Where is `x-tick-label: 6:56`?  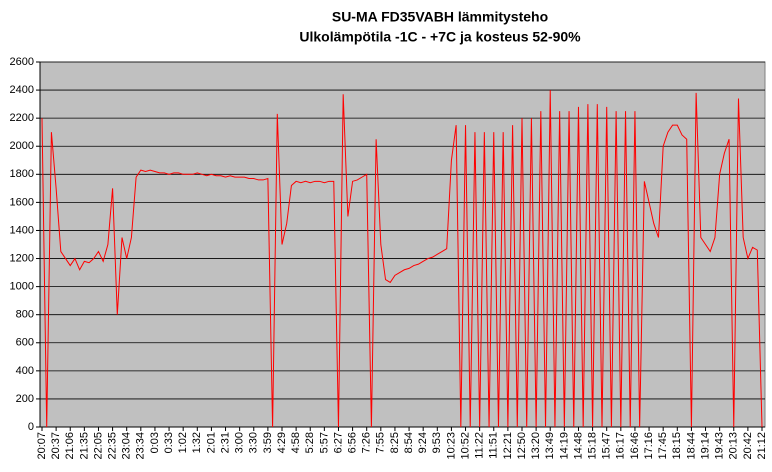
x-tick-label: 6:56 is located at coordinates (352, 442).